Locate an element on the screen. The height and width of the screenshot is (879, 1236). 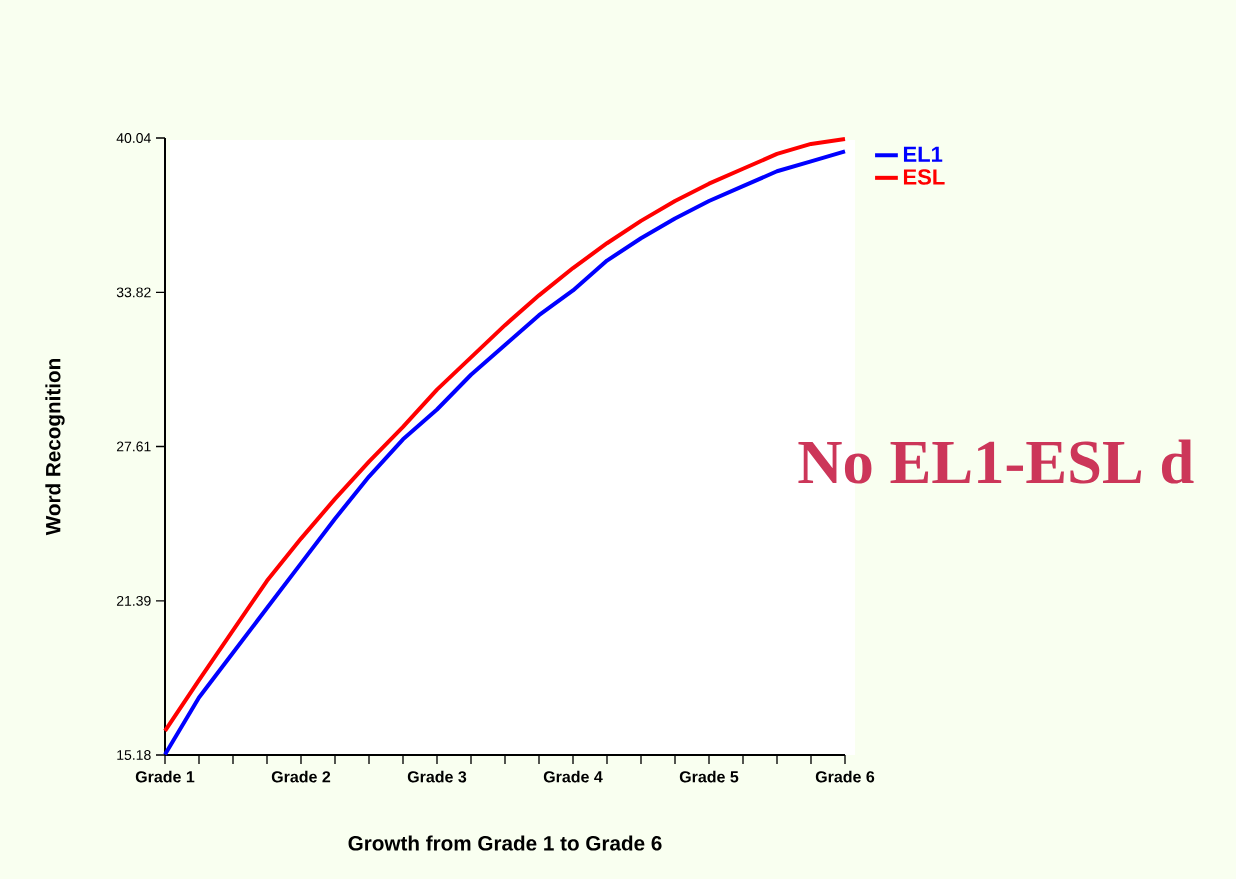
legend-label: ESL is located at coordinates (924, 177).